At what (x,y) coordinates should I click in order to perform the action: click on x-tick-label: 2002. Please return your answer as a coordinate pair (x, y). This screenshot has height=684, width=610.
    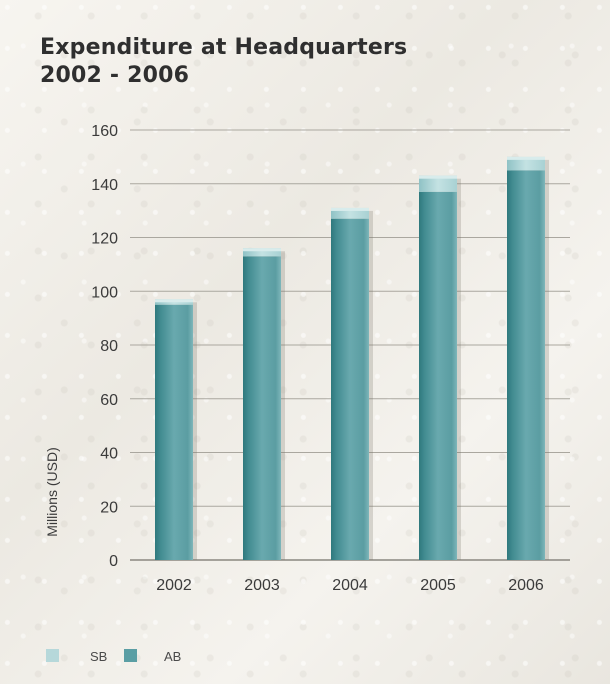
    Looking at the image, I should click on (174, 585).